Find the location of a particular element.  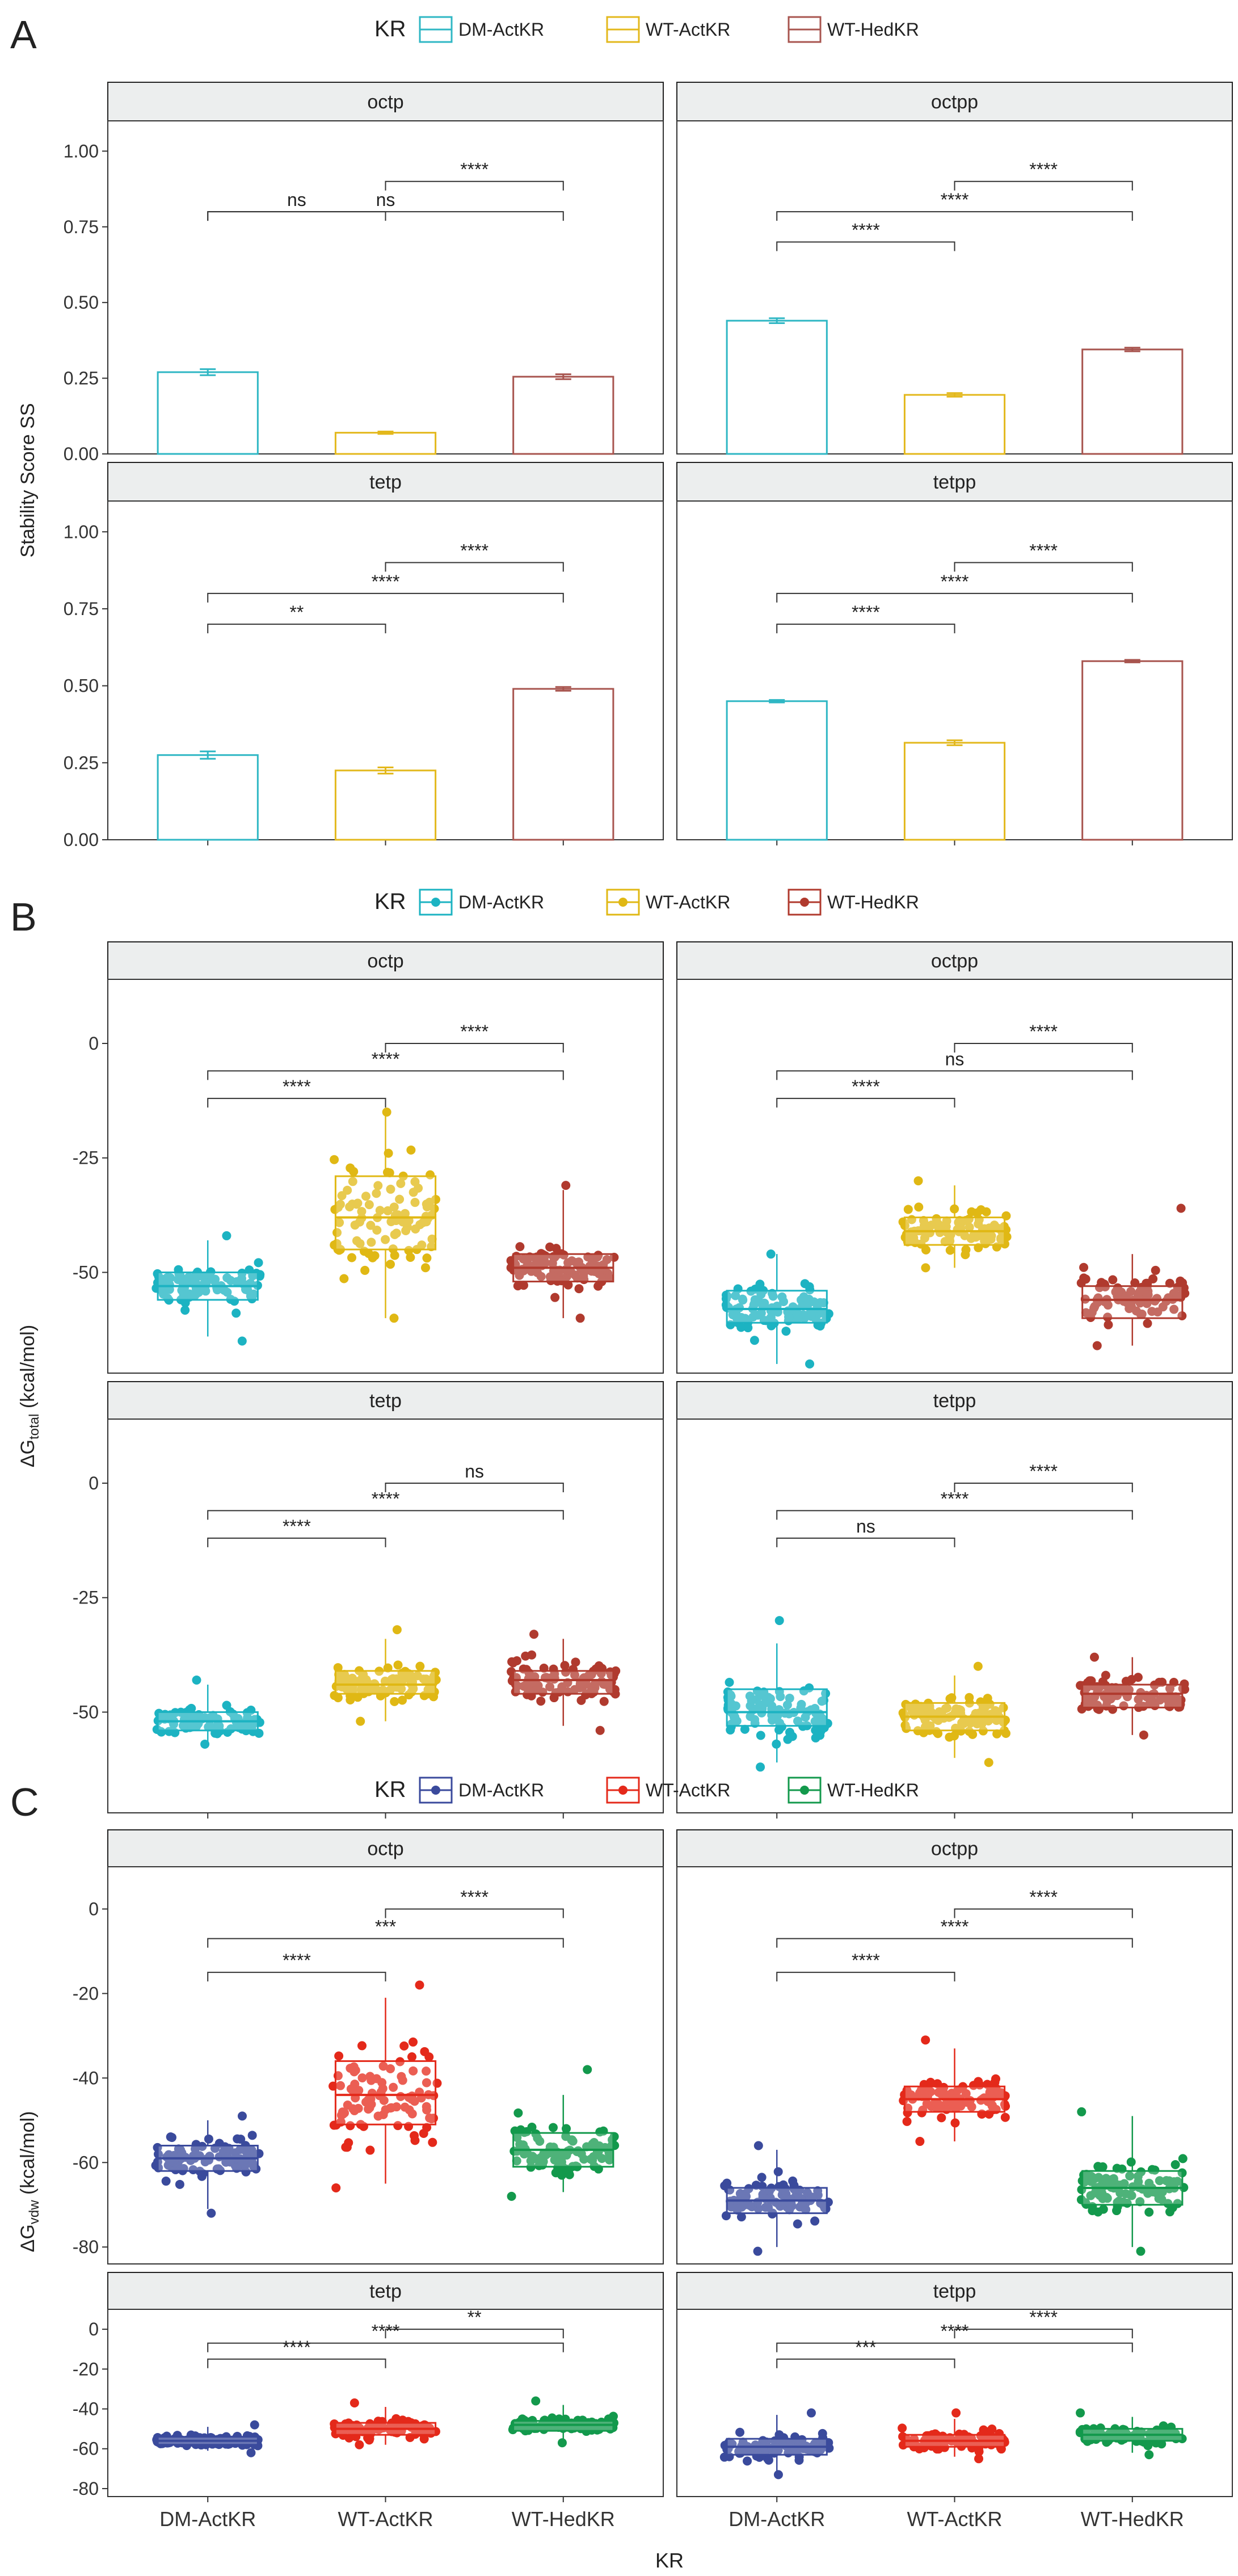

facet-tetpp: tetpp **** **** **** is located at coordinates (954, 653).